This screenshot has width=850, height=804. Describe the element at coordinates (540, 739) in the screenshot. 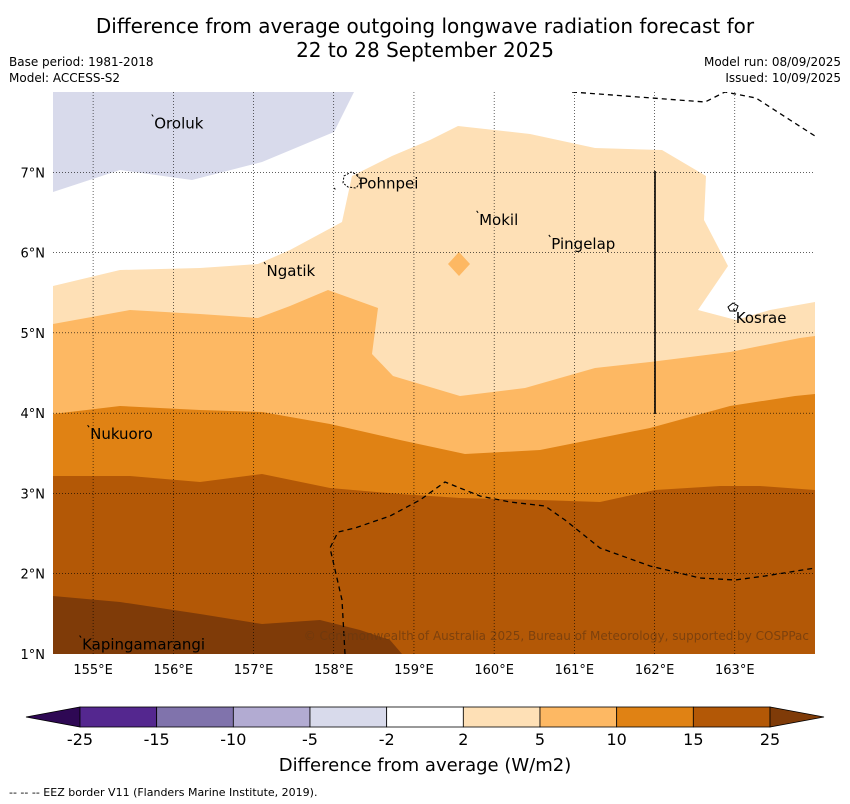

I see `colorbar-label: 5` at that location.